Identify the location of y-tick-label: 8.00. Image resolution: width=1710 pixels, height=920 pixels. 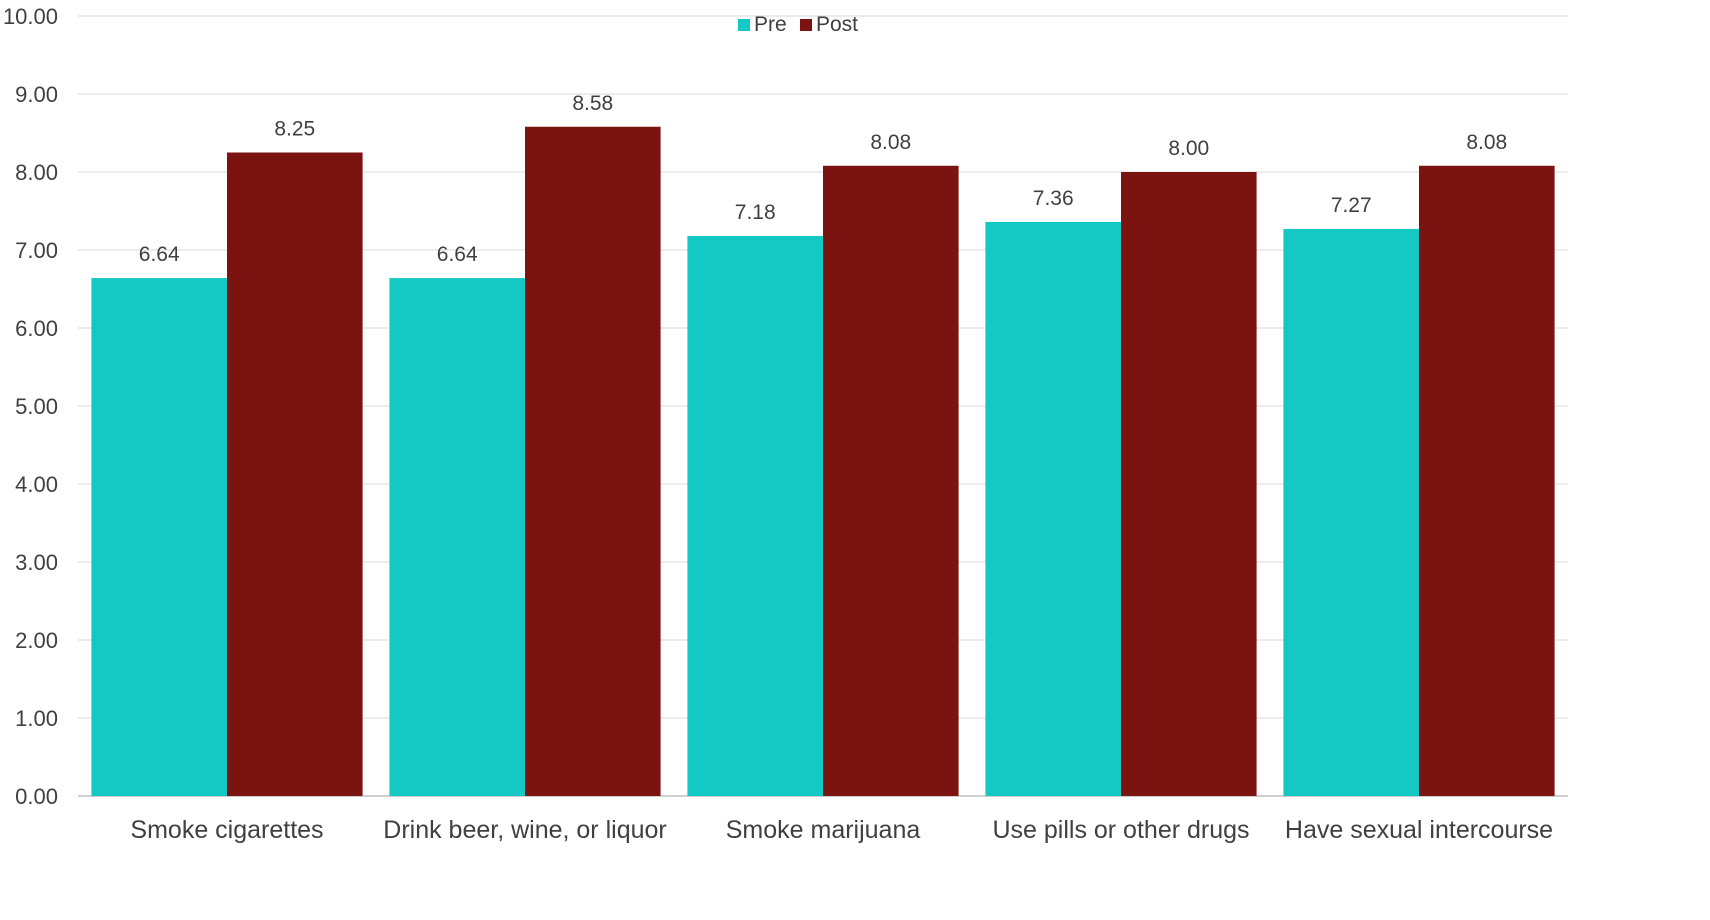
(36, 172).